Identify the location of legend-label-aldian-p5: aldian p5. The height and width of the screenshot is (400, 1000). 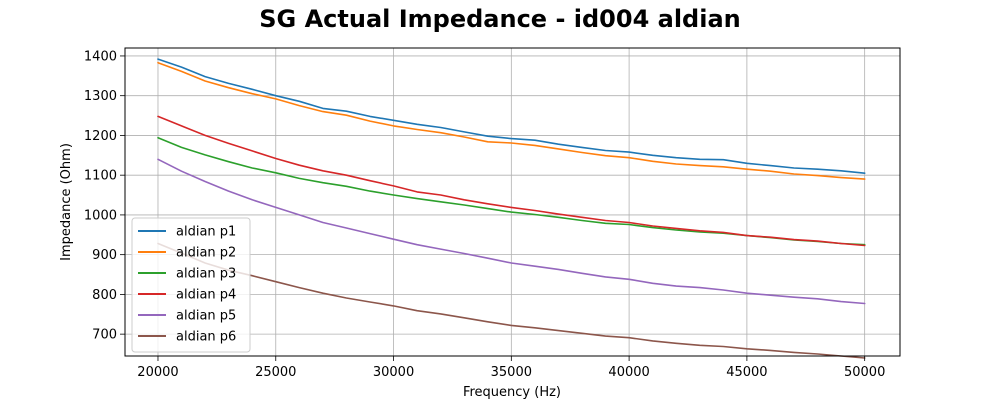
(206, 316).